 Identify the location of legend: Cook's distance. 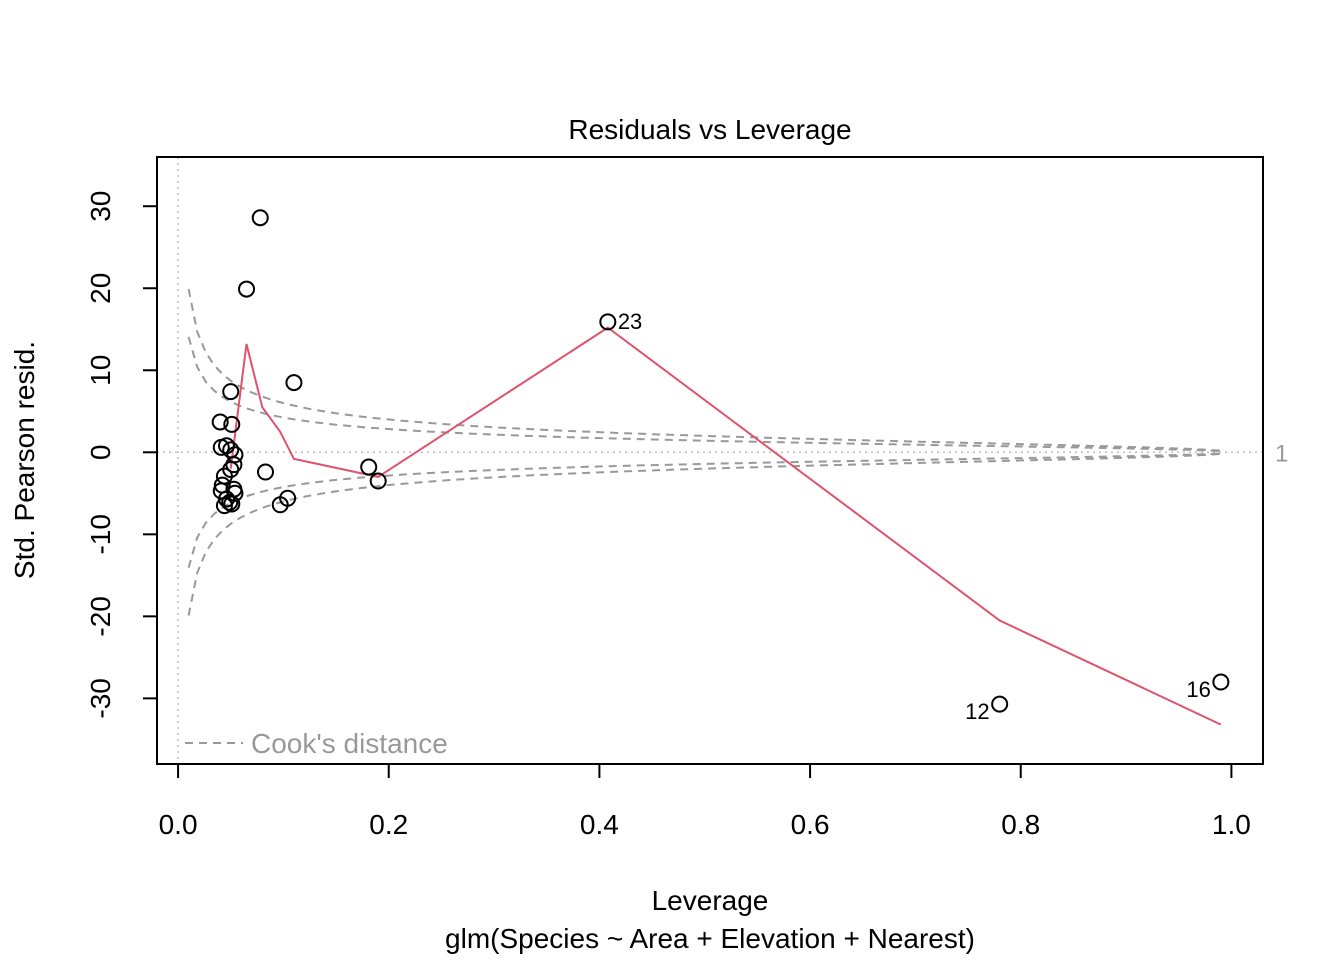
(316, 743).